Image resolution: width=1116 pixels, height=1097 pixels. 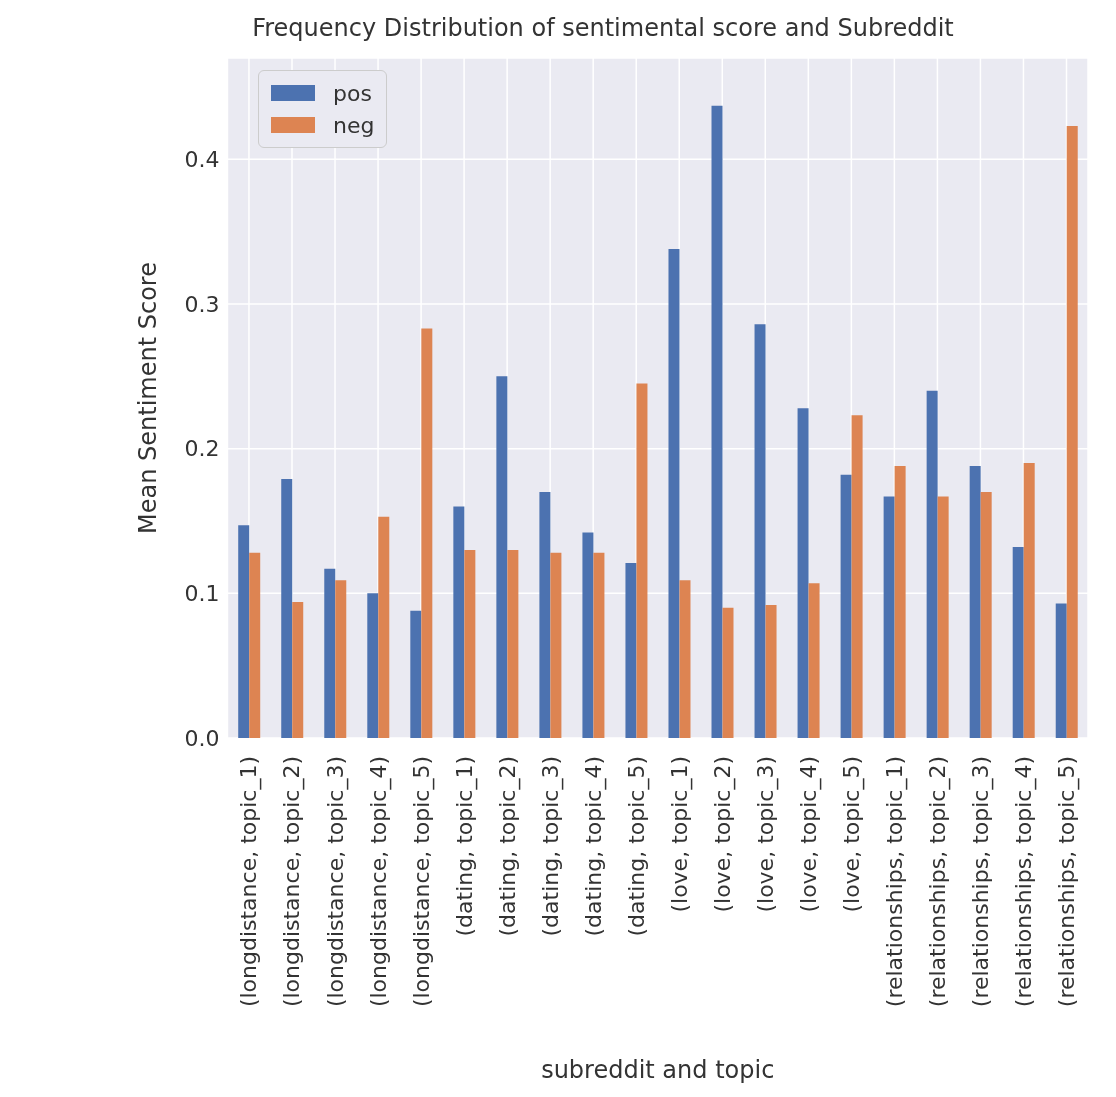 I want to click on y-tick-label: 0.4, so click(x=202, y=160).